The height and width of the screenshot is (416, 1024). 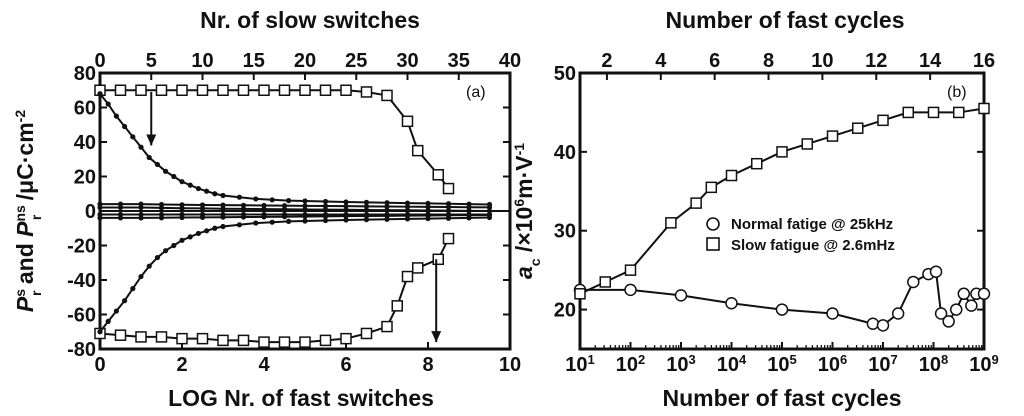 I want to click on x-tick-exp: 2, so click(x=641, y=359).